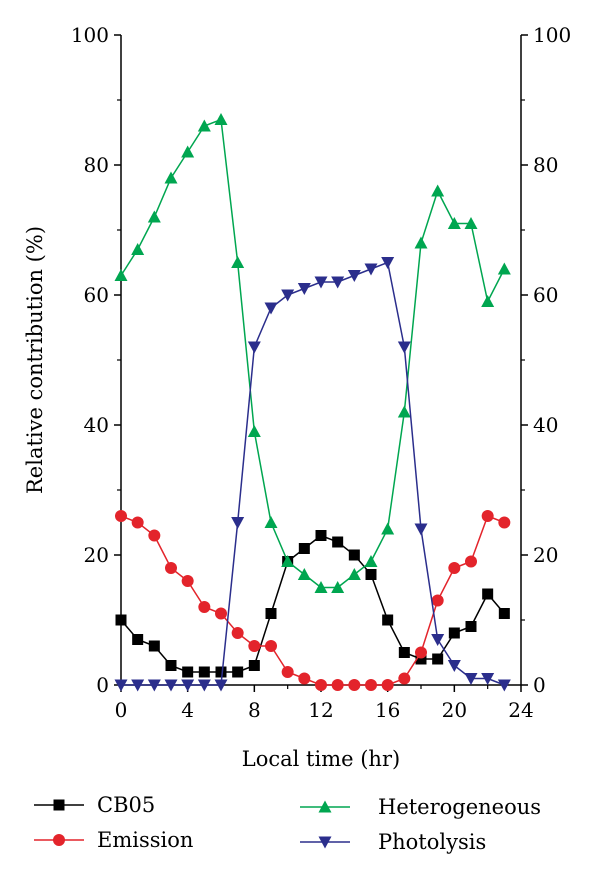 This screenshot has width=600, height=876. Describe the element at coordinates (539, 685) in the screenshot. I see `y-tick-label-right: 0` at that location.